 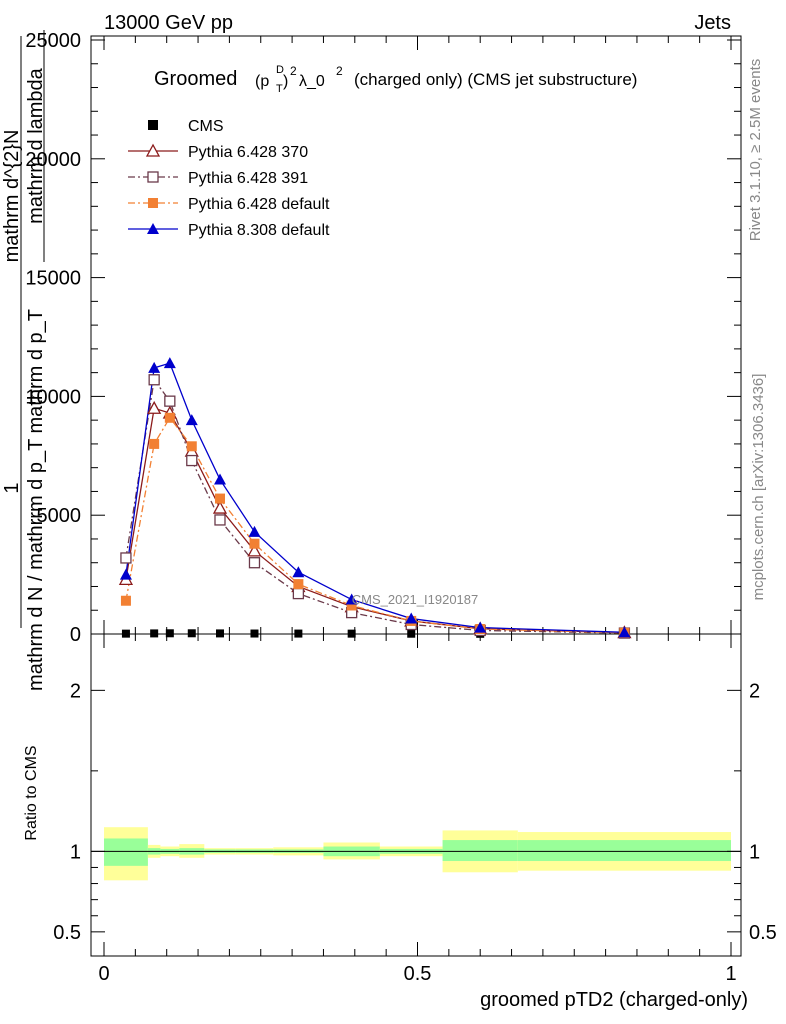 What do you see at coordinates (53, 397) in the screenshot?
I see `y-tick-label-2: 10000` at bounding box center [53, 397].